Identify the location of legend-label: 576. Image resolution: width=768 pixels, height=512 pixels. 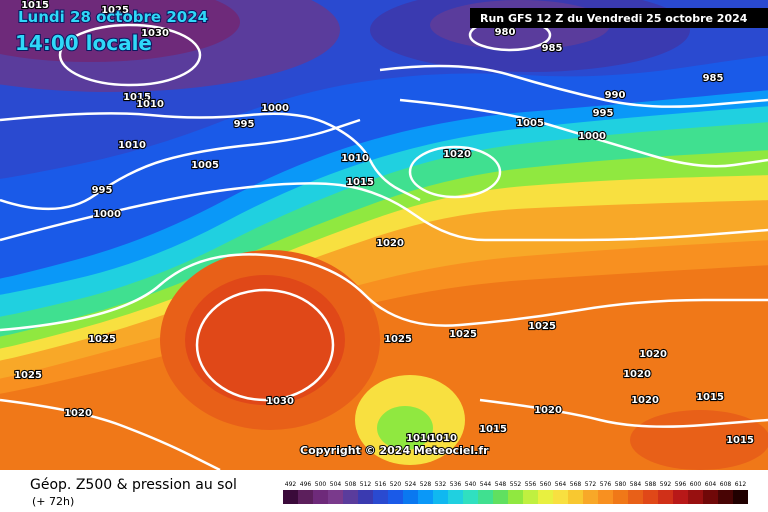
(606, 484).